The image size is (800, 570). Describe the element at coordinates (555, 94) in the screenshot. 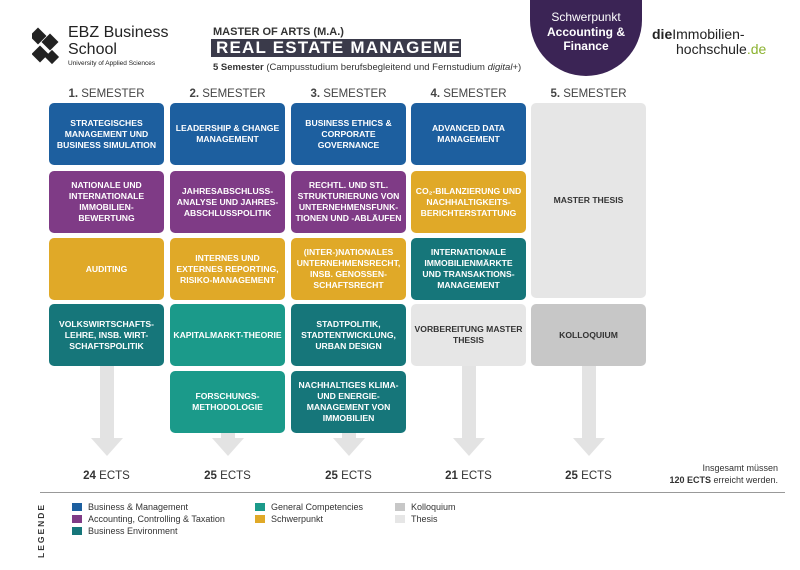

I see `semester-number: 5.` at that location.